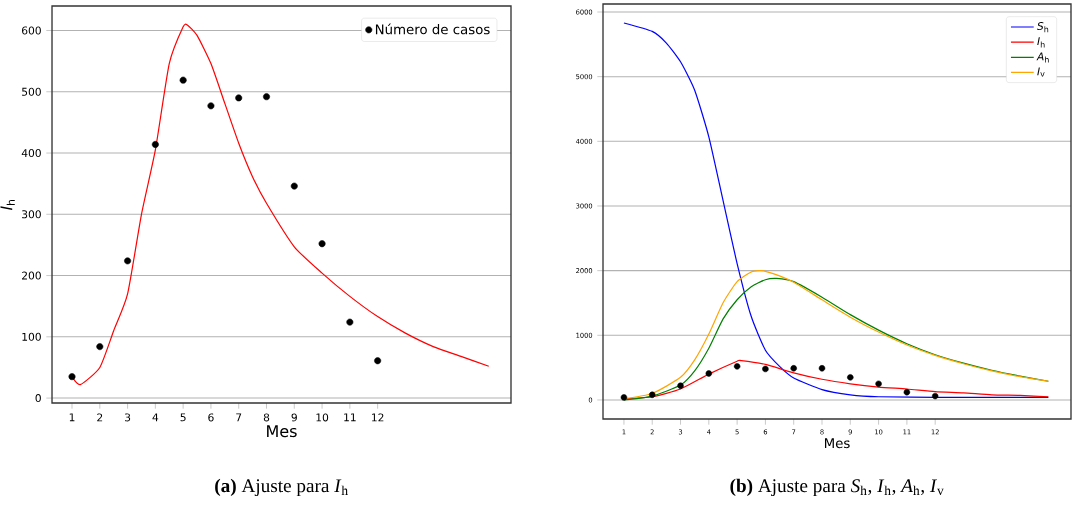  I want to click on x-tick-label: 3, so click(128, 417).